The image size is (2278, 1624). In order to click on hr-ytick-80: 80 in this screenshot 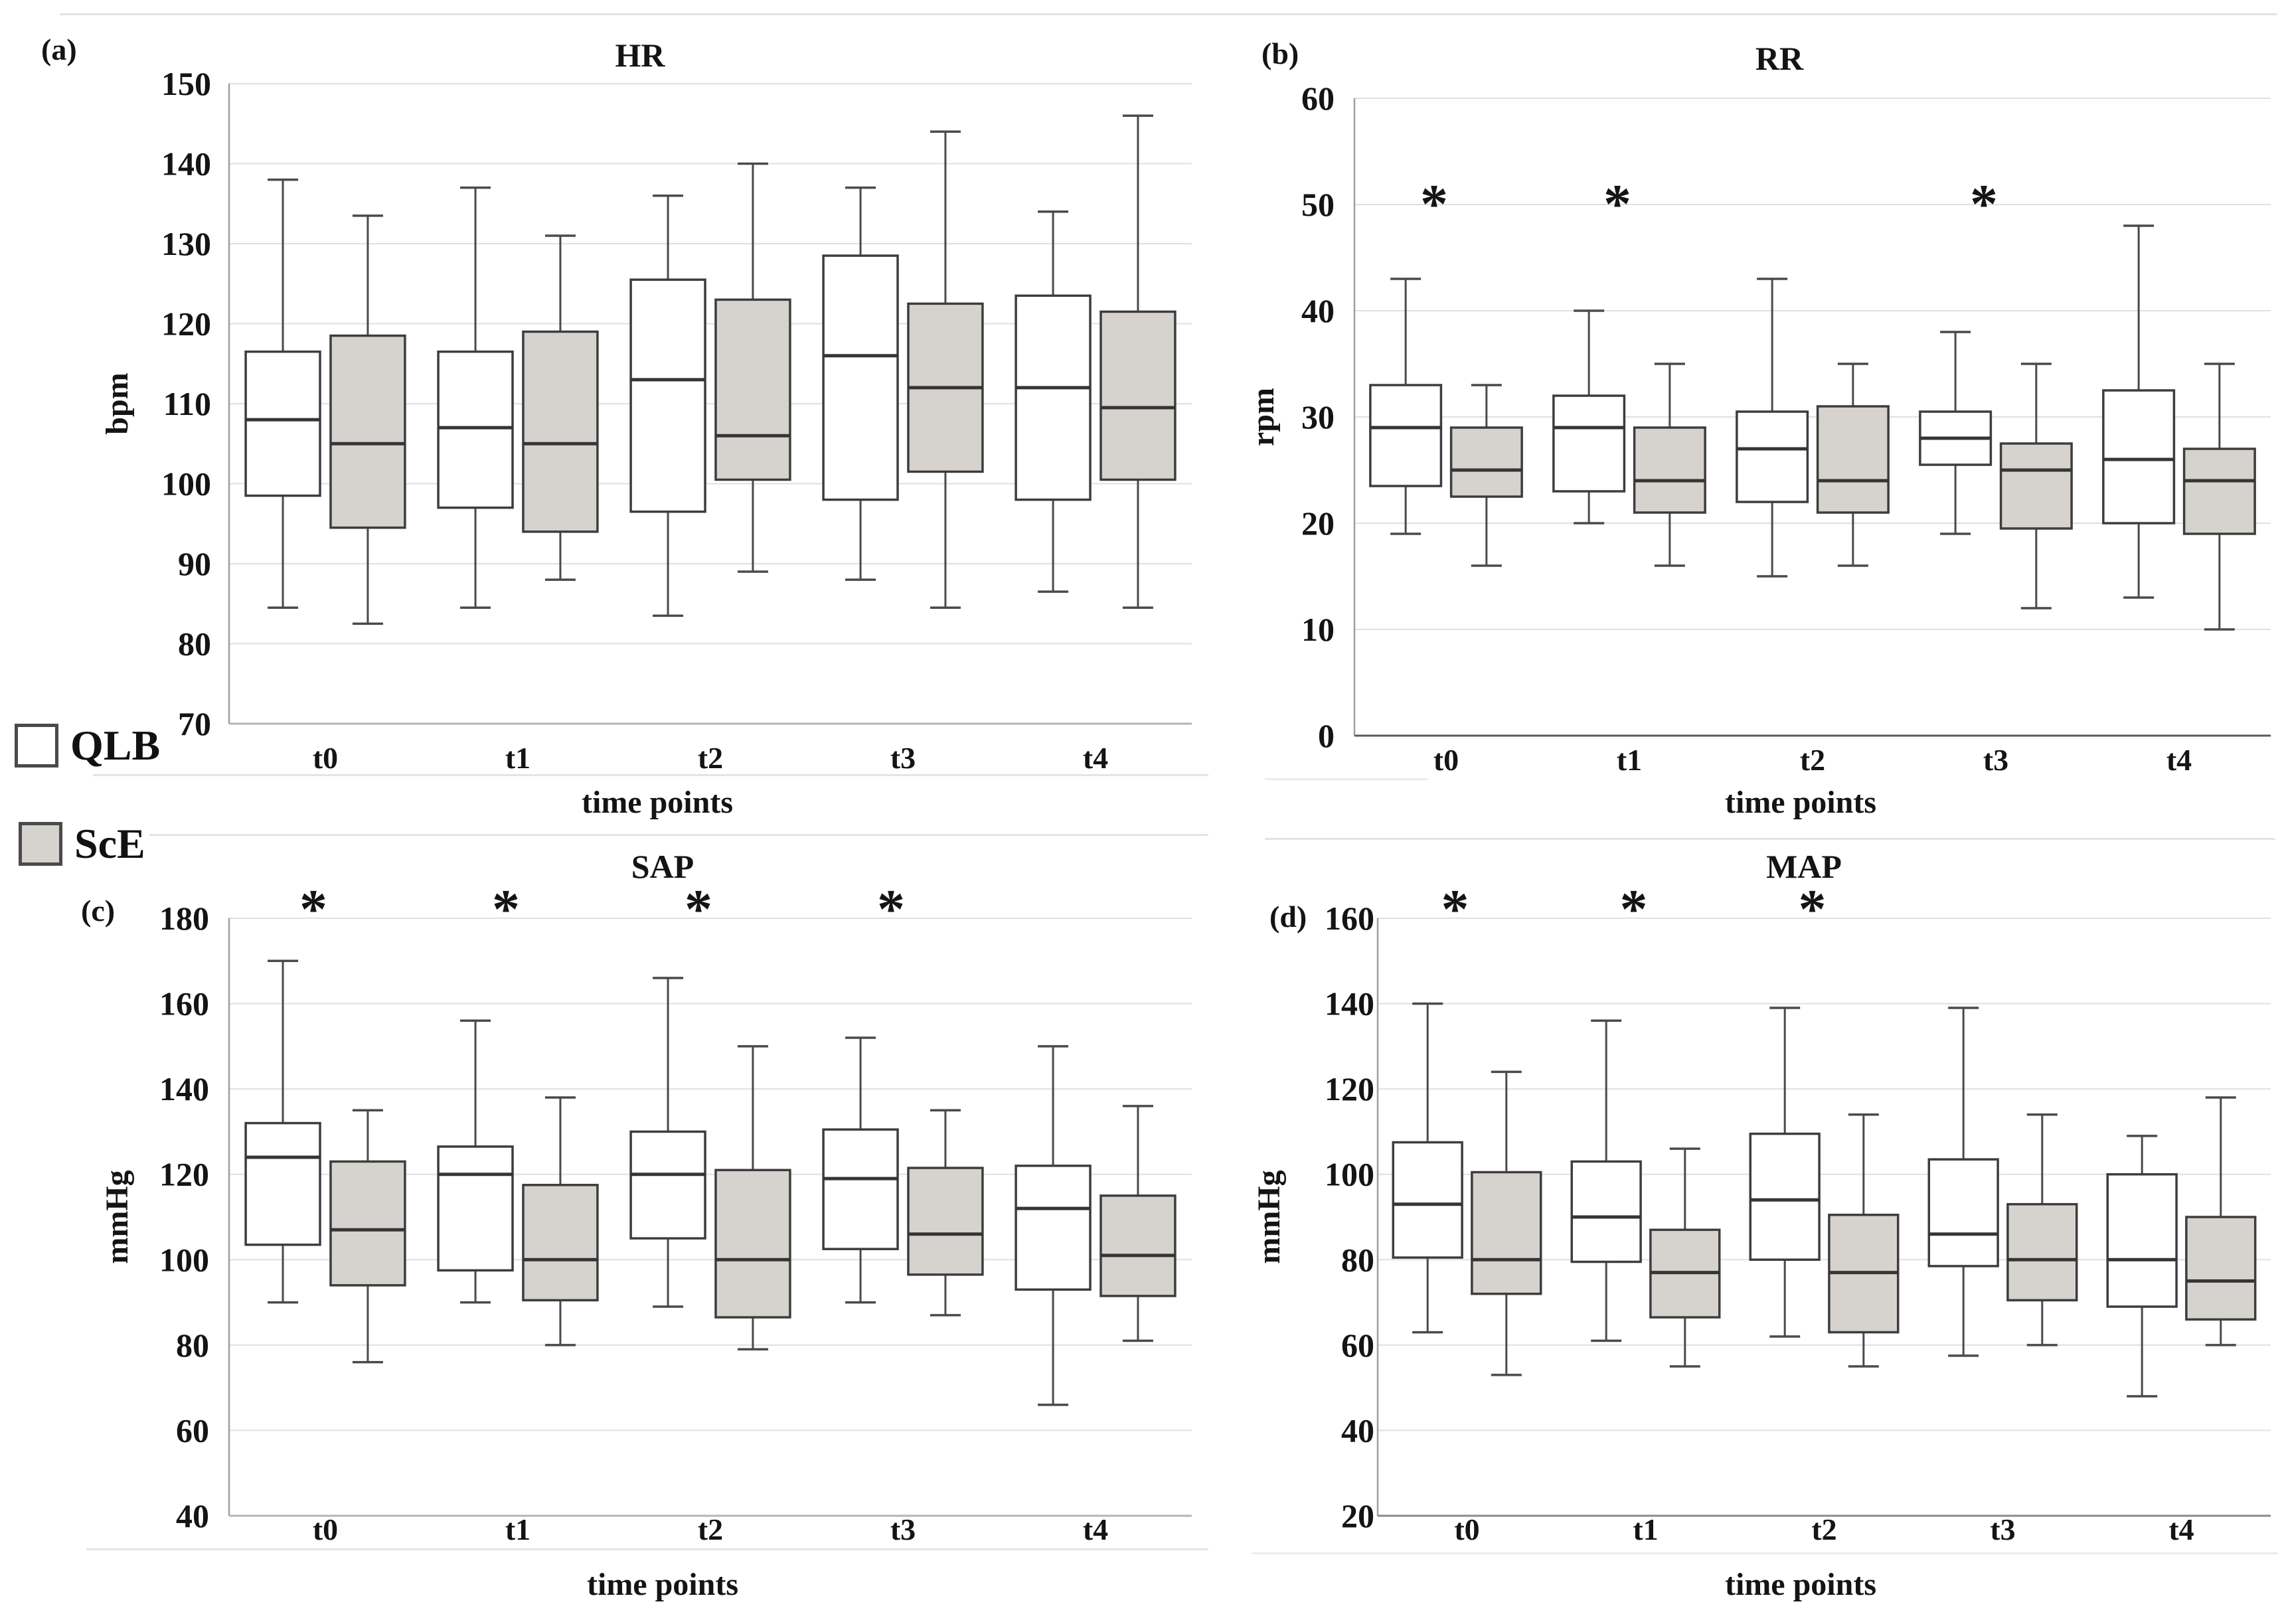, I will do `click(194, 644)`.